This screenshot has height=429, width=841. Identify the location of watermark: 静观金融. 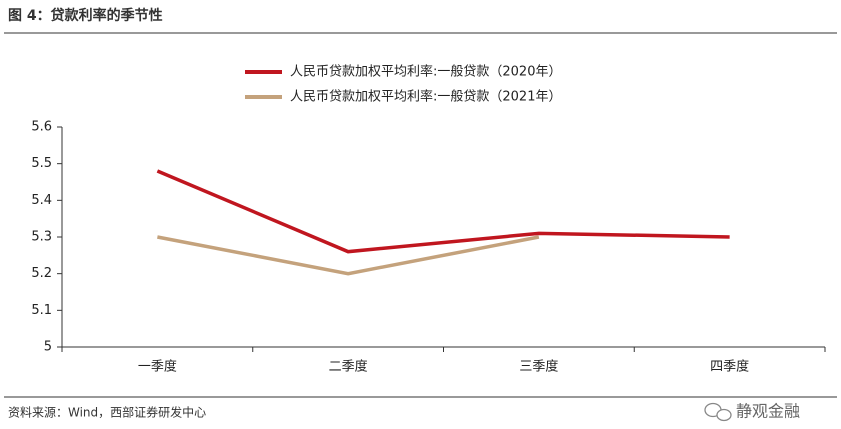
(768, 411).